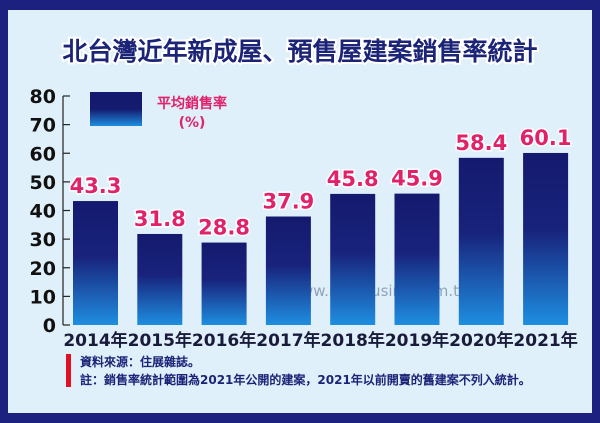  I want to click on value-label: 37.9, so click(288, 202).